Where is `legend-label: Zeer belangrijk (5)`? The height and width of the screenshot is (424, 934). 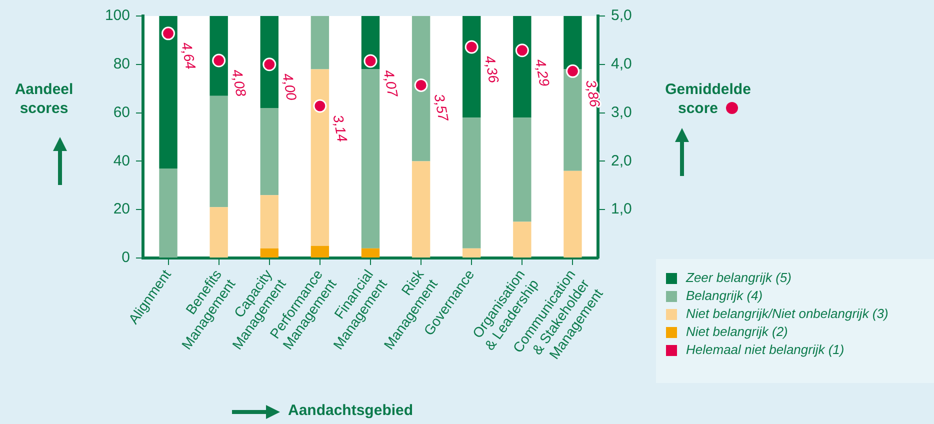 legend-label: Zeer belangrijk (5) is located at coordinates (739, 278).